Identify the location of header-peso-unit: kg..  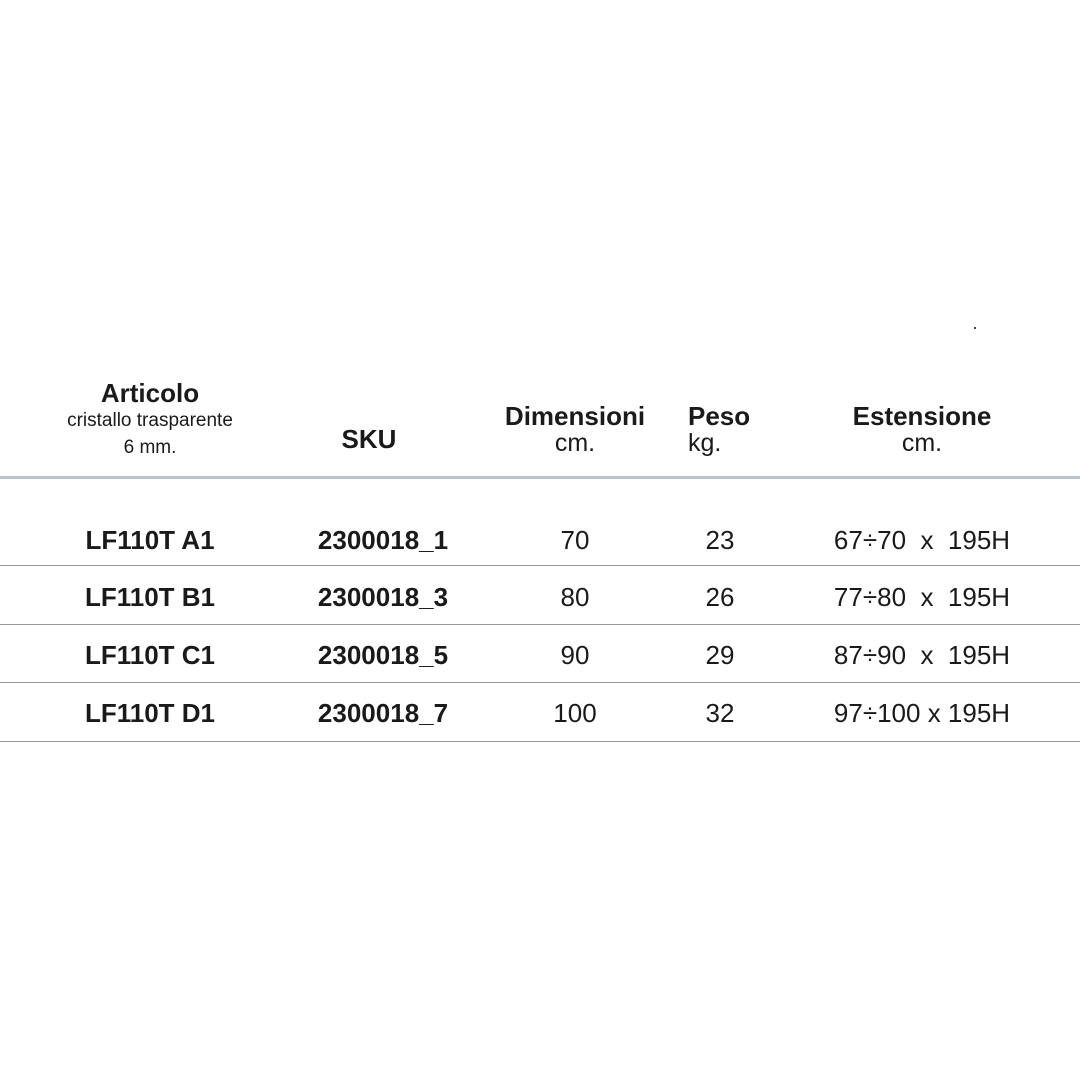
(705, 443).